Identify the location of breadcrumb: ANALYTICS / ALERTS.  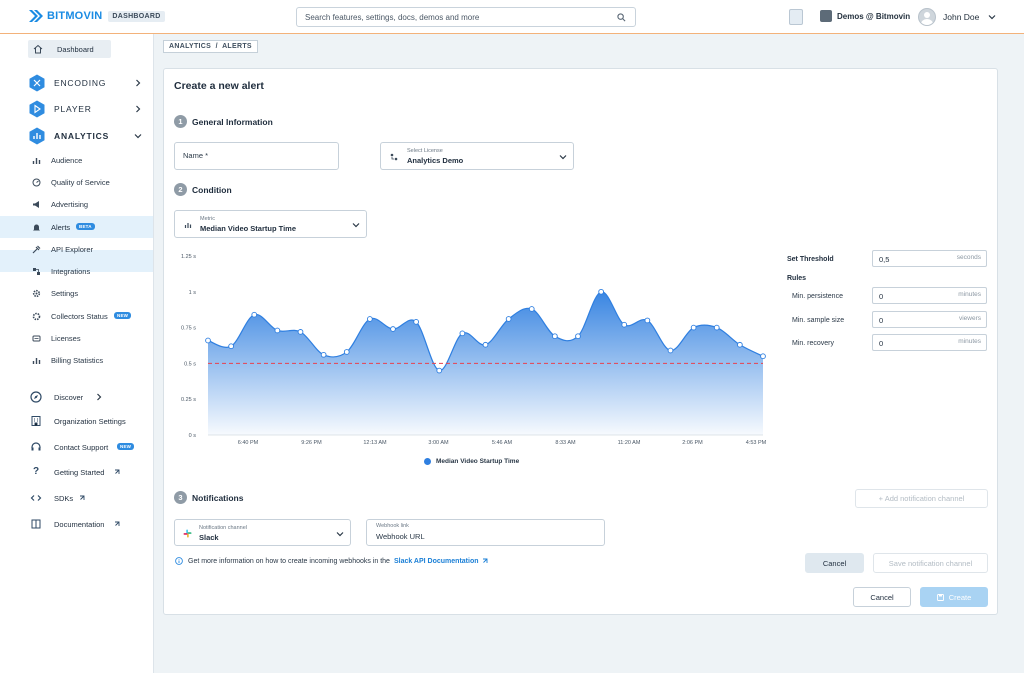
(210, 46).